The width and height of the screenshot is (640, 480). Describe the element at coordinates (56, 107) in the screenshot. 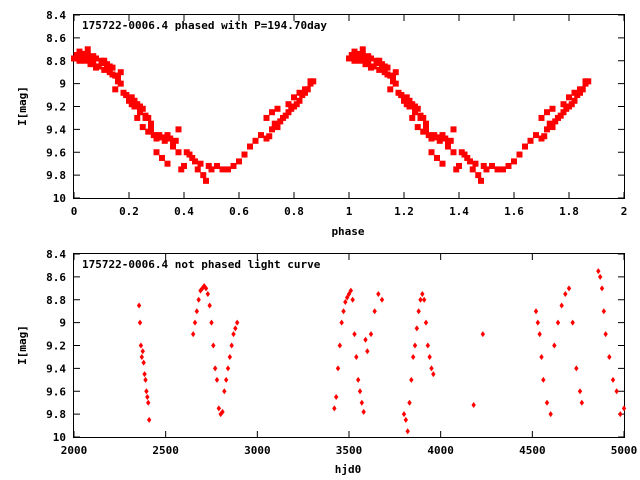

I see `y-tick-label: 9.2` at that location.